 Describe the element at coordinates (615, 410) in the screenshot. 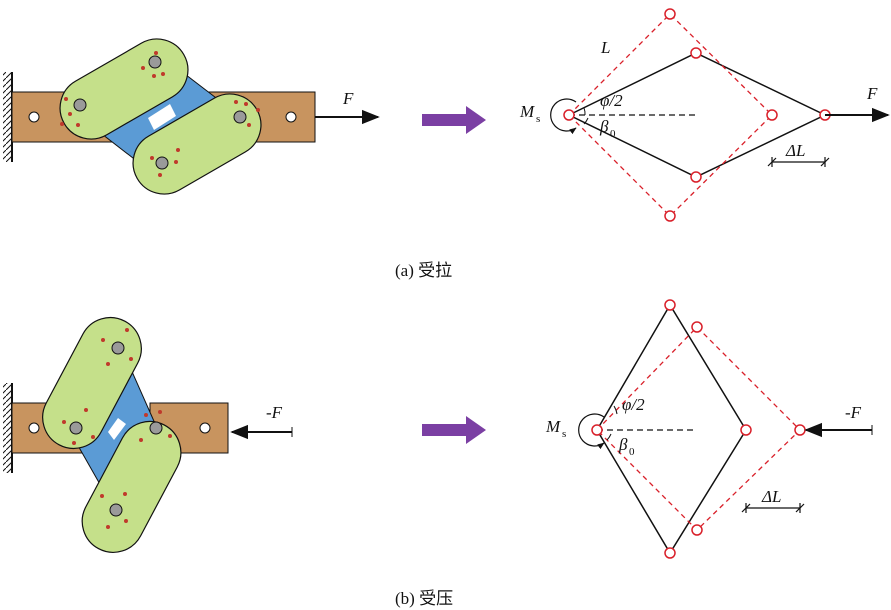

I see `angle-arc-phi-b` at that location.